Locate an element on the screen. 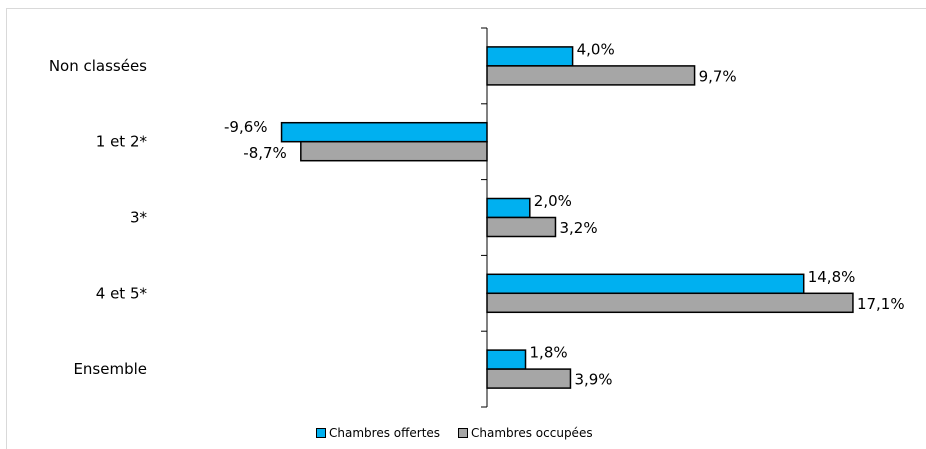  category-label: Non classées is located at coordinates (98, 66).